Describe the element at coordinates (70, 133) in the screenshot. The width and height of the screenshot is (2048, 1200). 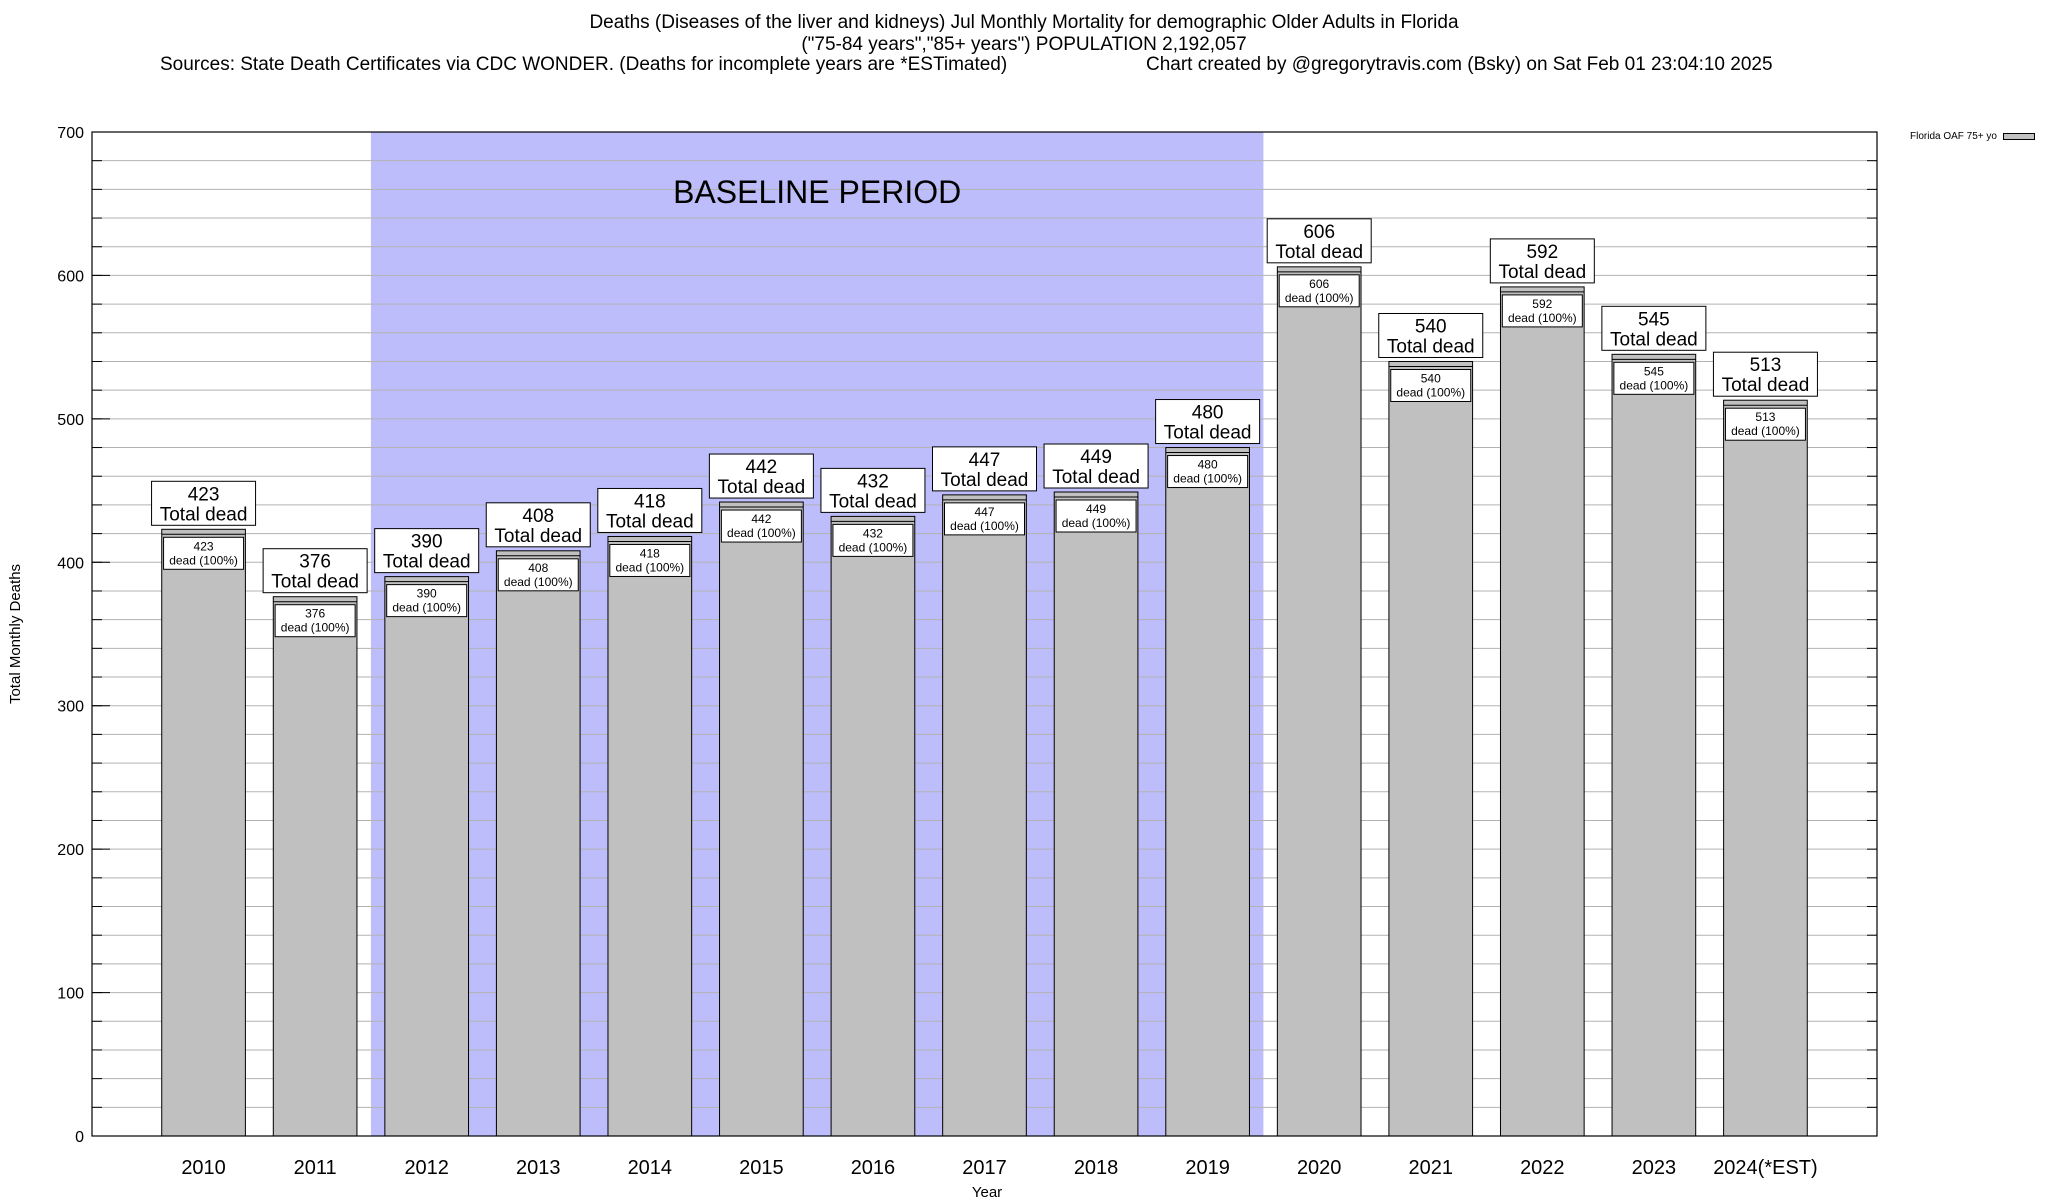
I see `y-tick-label: 700` at that location.